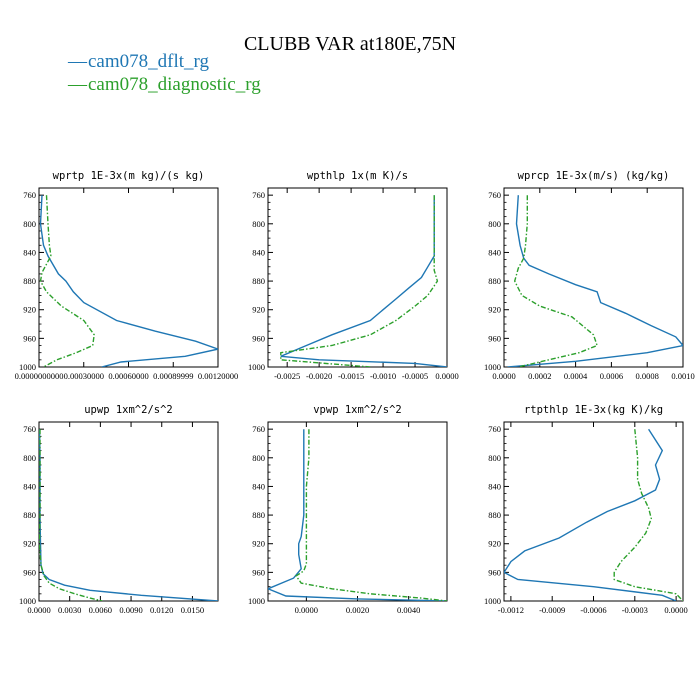 The image size is (700, 700). I want to click on legend: — cam078_dflt_rg — cam078_diagnostic_rg, so click(164, 73).